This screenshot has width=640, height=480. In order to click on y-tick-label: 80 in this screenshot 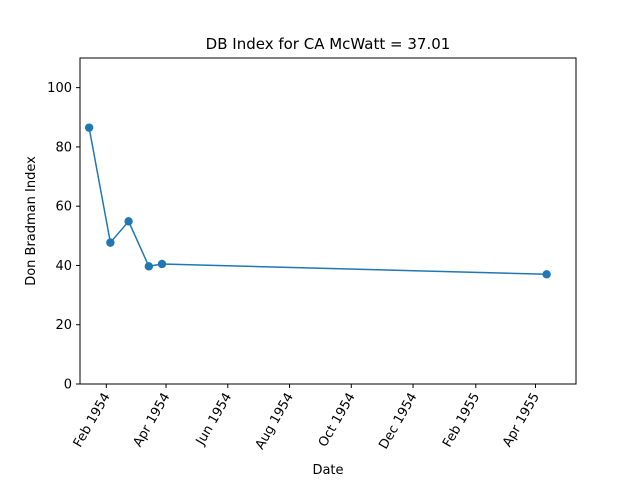, I will do `click(63, 147)`.